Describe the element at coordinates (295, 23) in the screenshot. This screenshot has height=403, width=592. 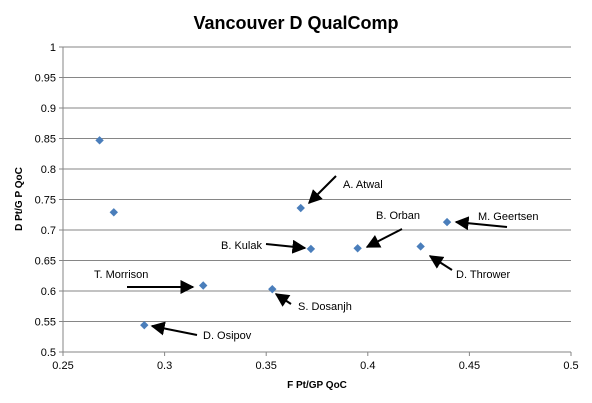
I see `chart-title: Vancouver D QualComp` at that location.